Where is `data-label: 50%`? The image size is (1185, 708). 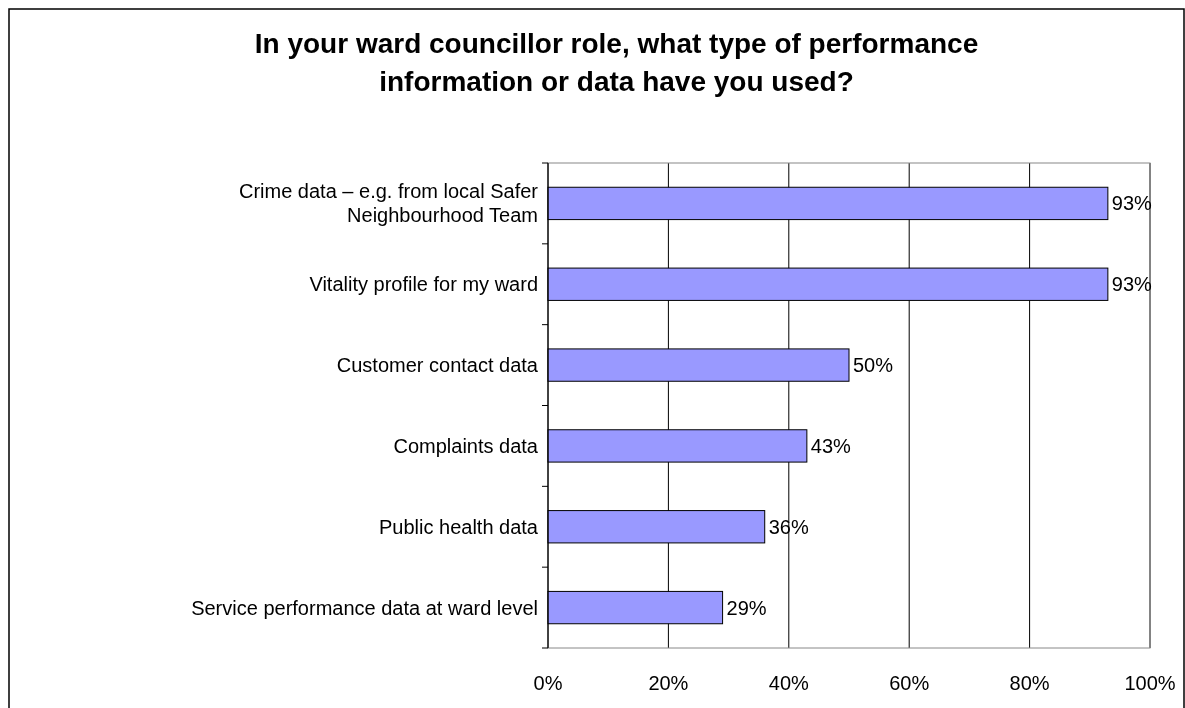
data-label: 50% is located at coordinates (873, 365).